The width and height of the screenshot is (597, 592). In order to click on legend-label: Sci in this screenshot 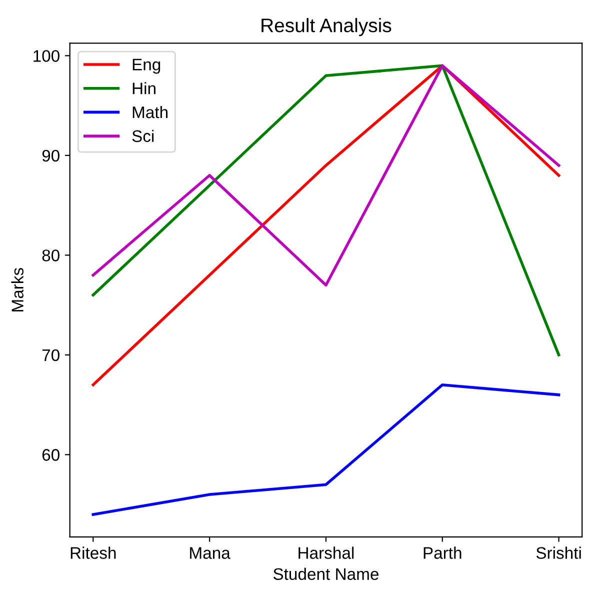, I will do `click(143, 136)`.